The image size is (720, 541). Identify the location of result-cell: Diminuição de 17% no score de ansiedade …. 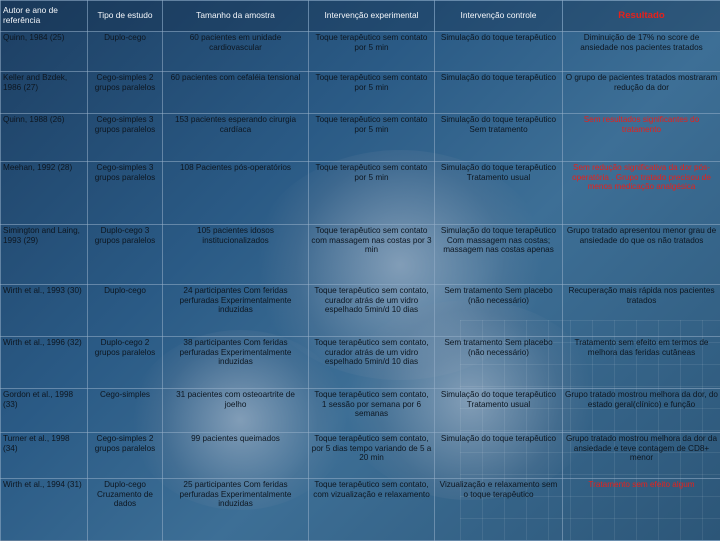
(641, 52).